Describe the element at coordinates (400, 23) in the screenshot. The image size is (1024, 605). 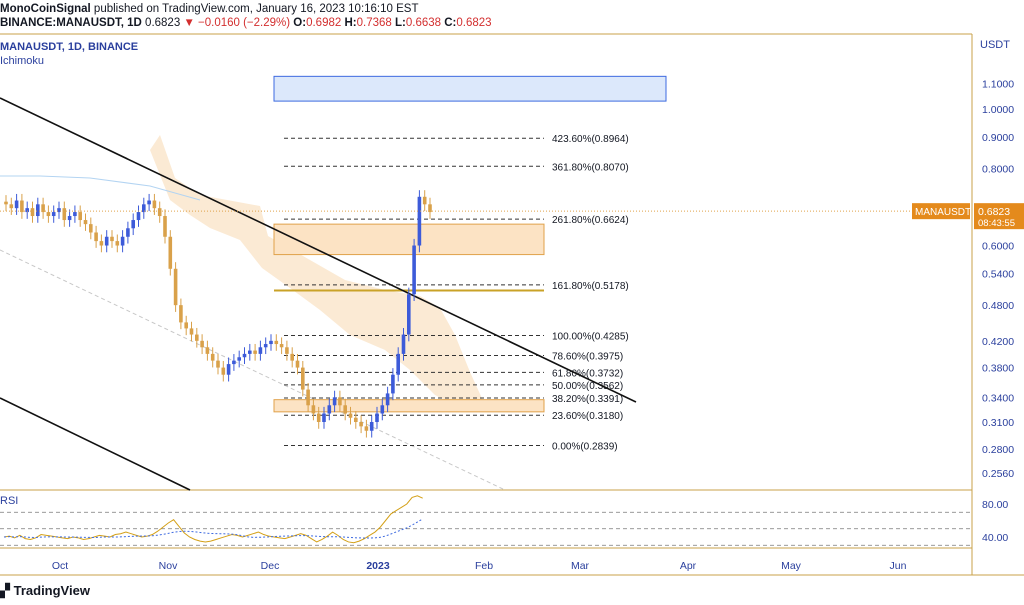
I see `low-label: L:` at that location.